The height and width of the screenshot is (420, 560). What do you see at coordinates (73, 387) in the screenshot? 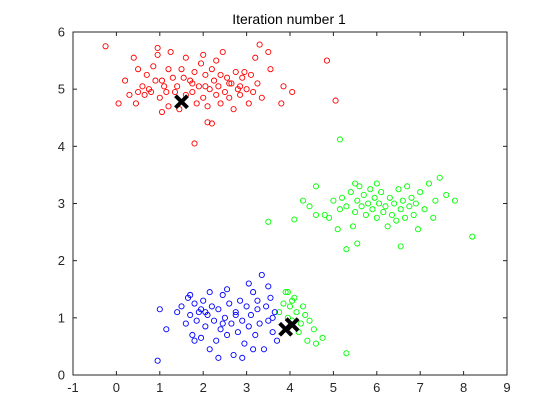
I see `x-tick-label: -1` at bounding box center [73, 387].